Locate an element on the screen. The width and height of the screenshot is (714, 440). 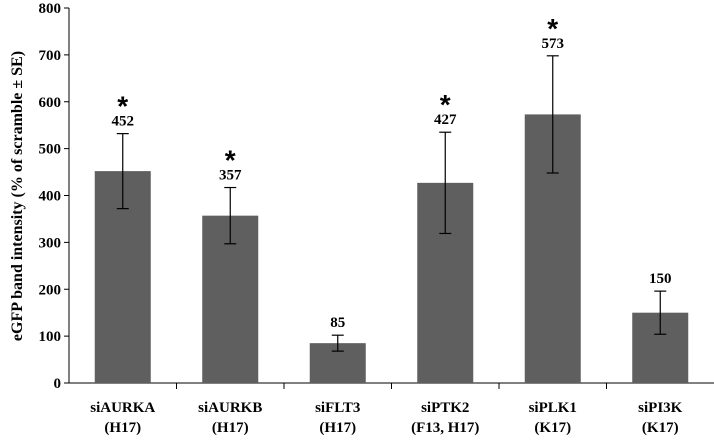
x-category-label: siPLK1 is located at coordinates (553, 408).